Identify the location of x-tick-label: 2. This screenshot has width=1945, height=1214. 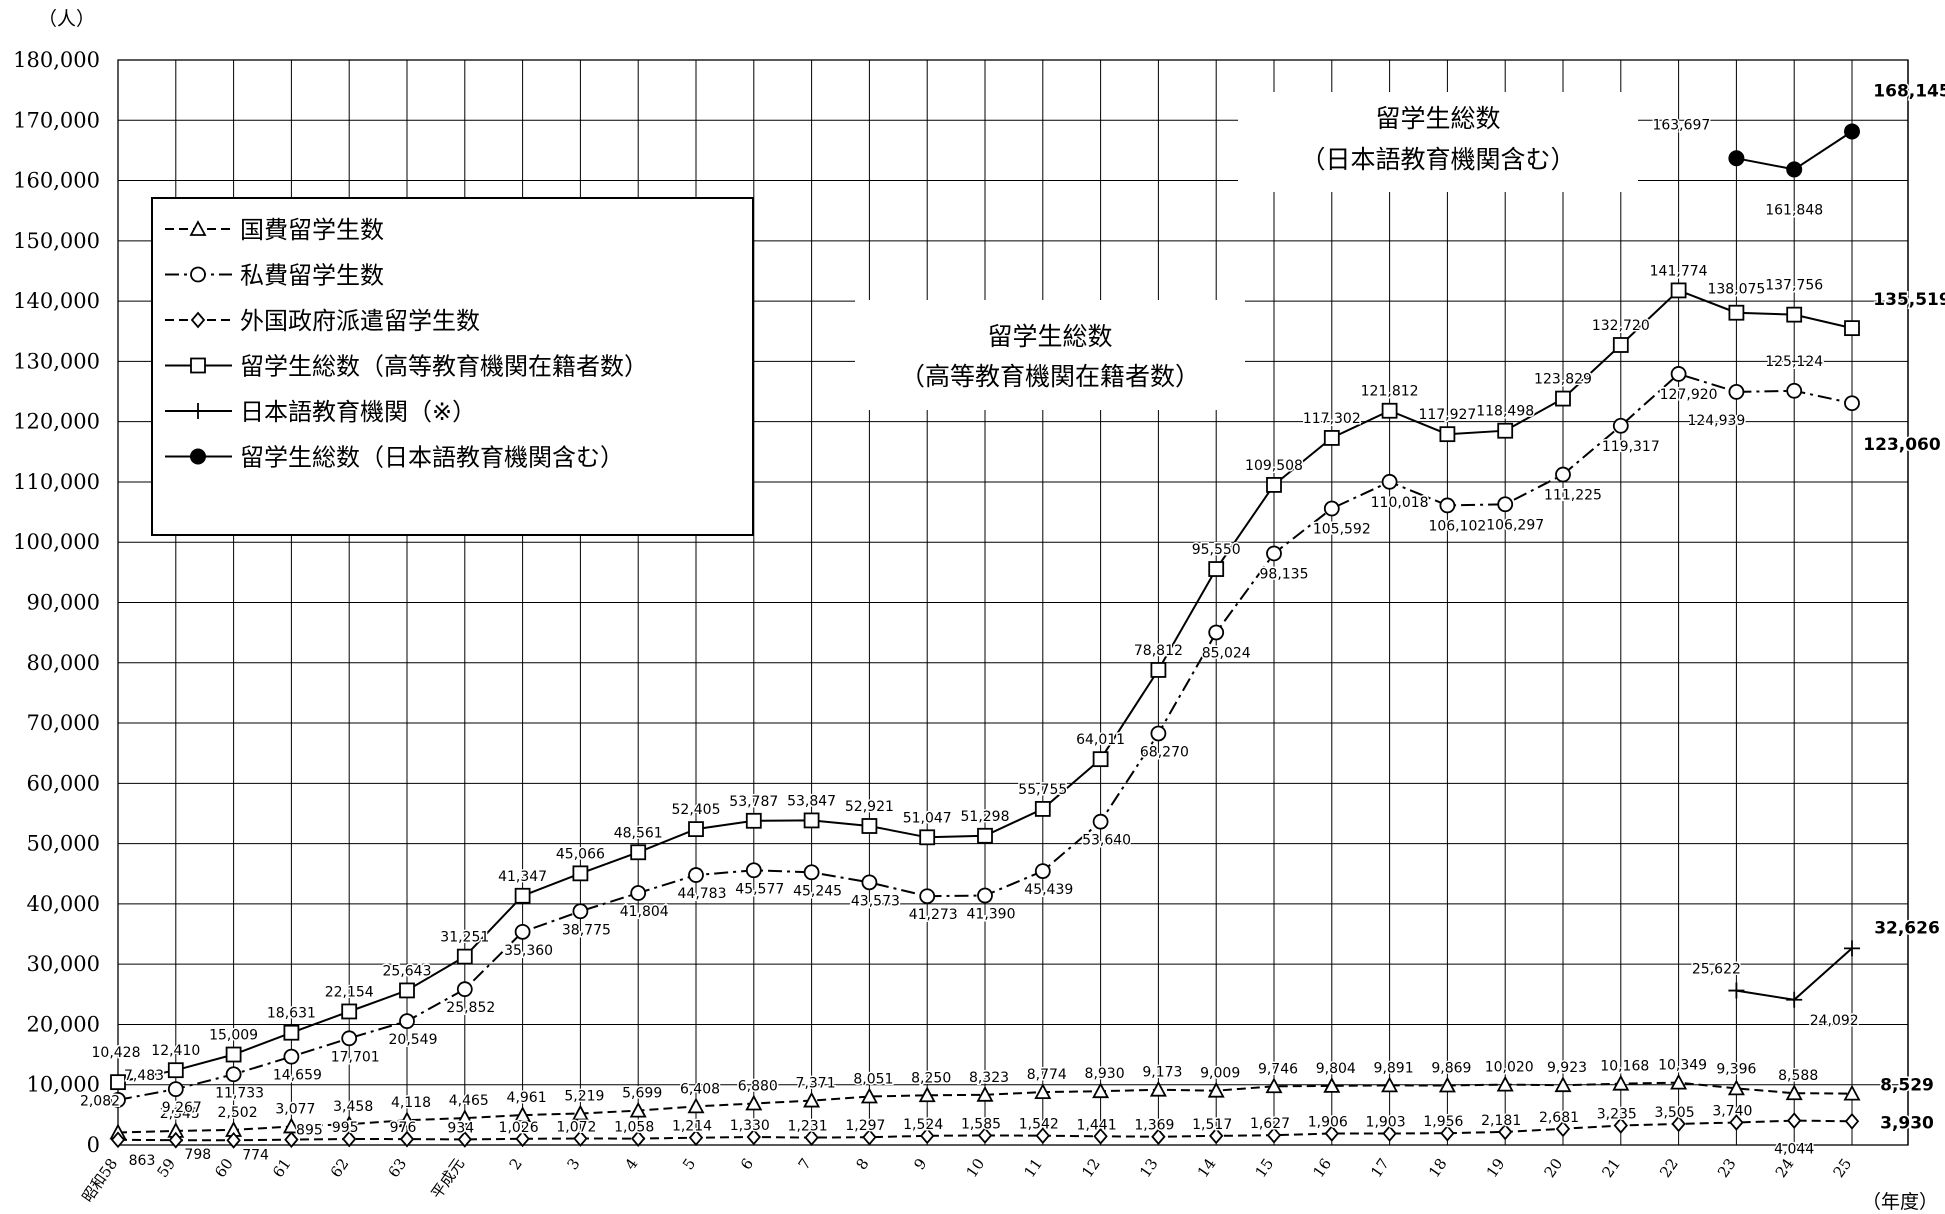
(516, 1164).